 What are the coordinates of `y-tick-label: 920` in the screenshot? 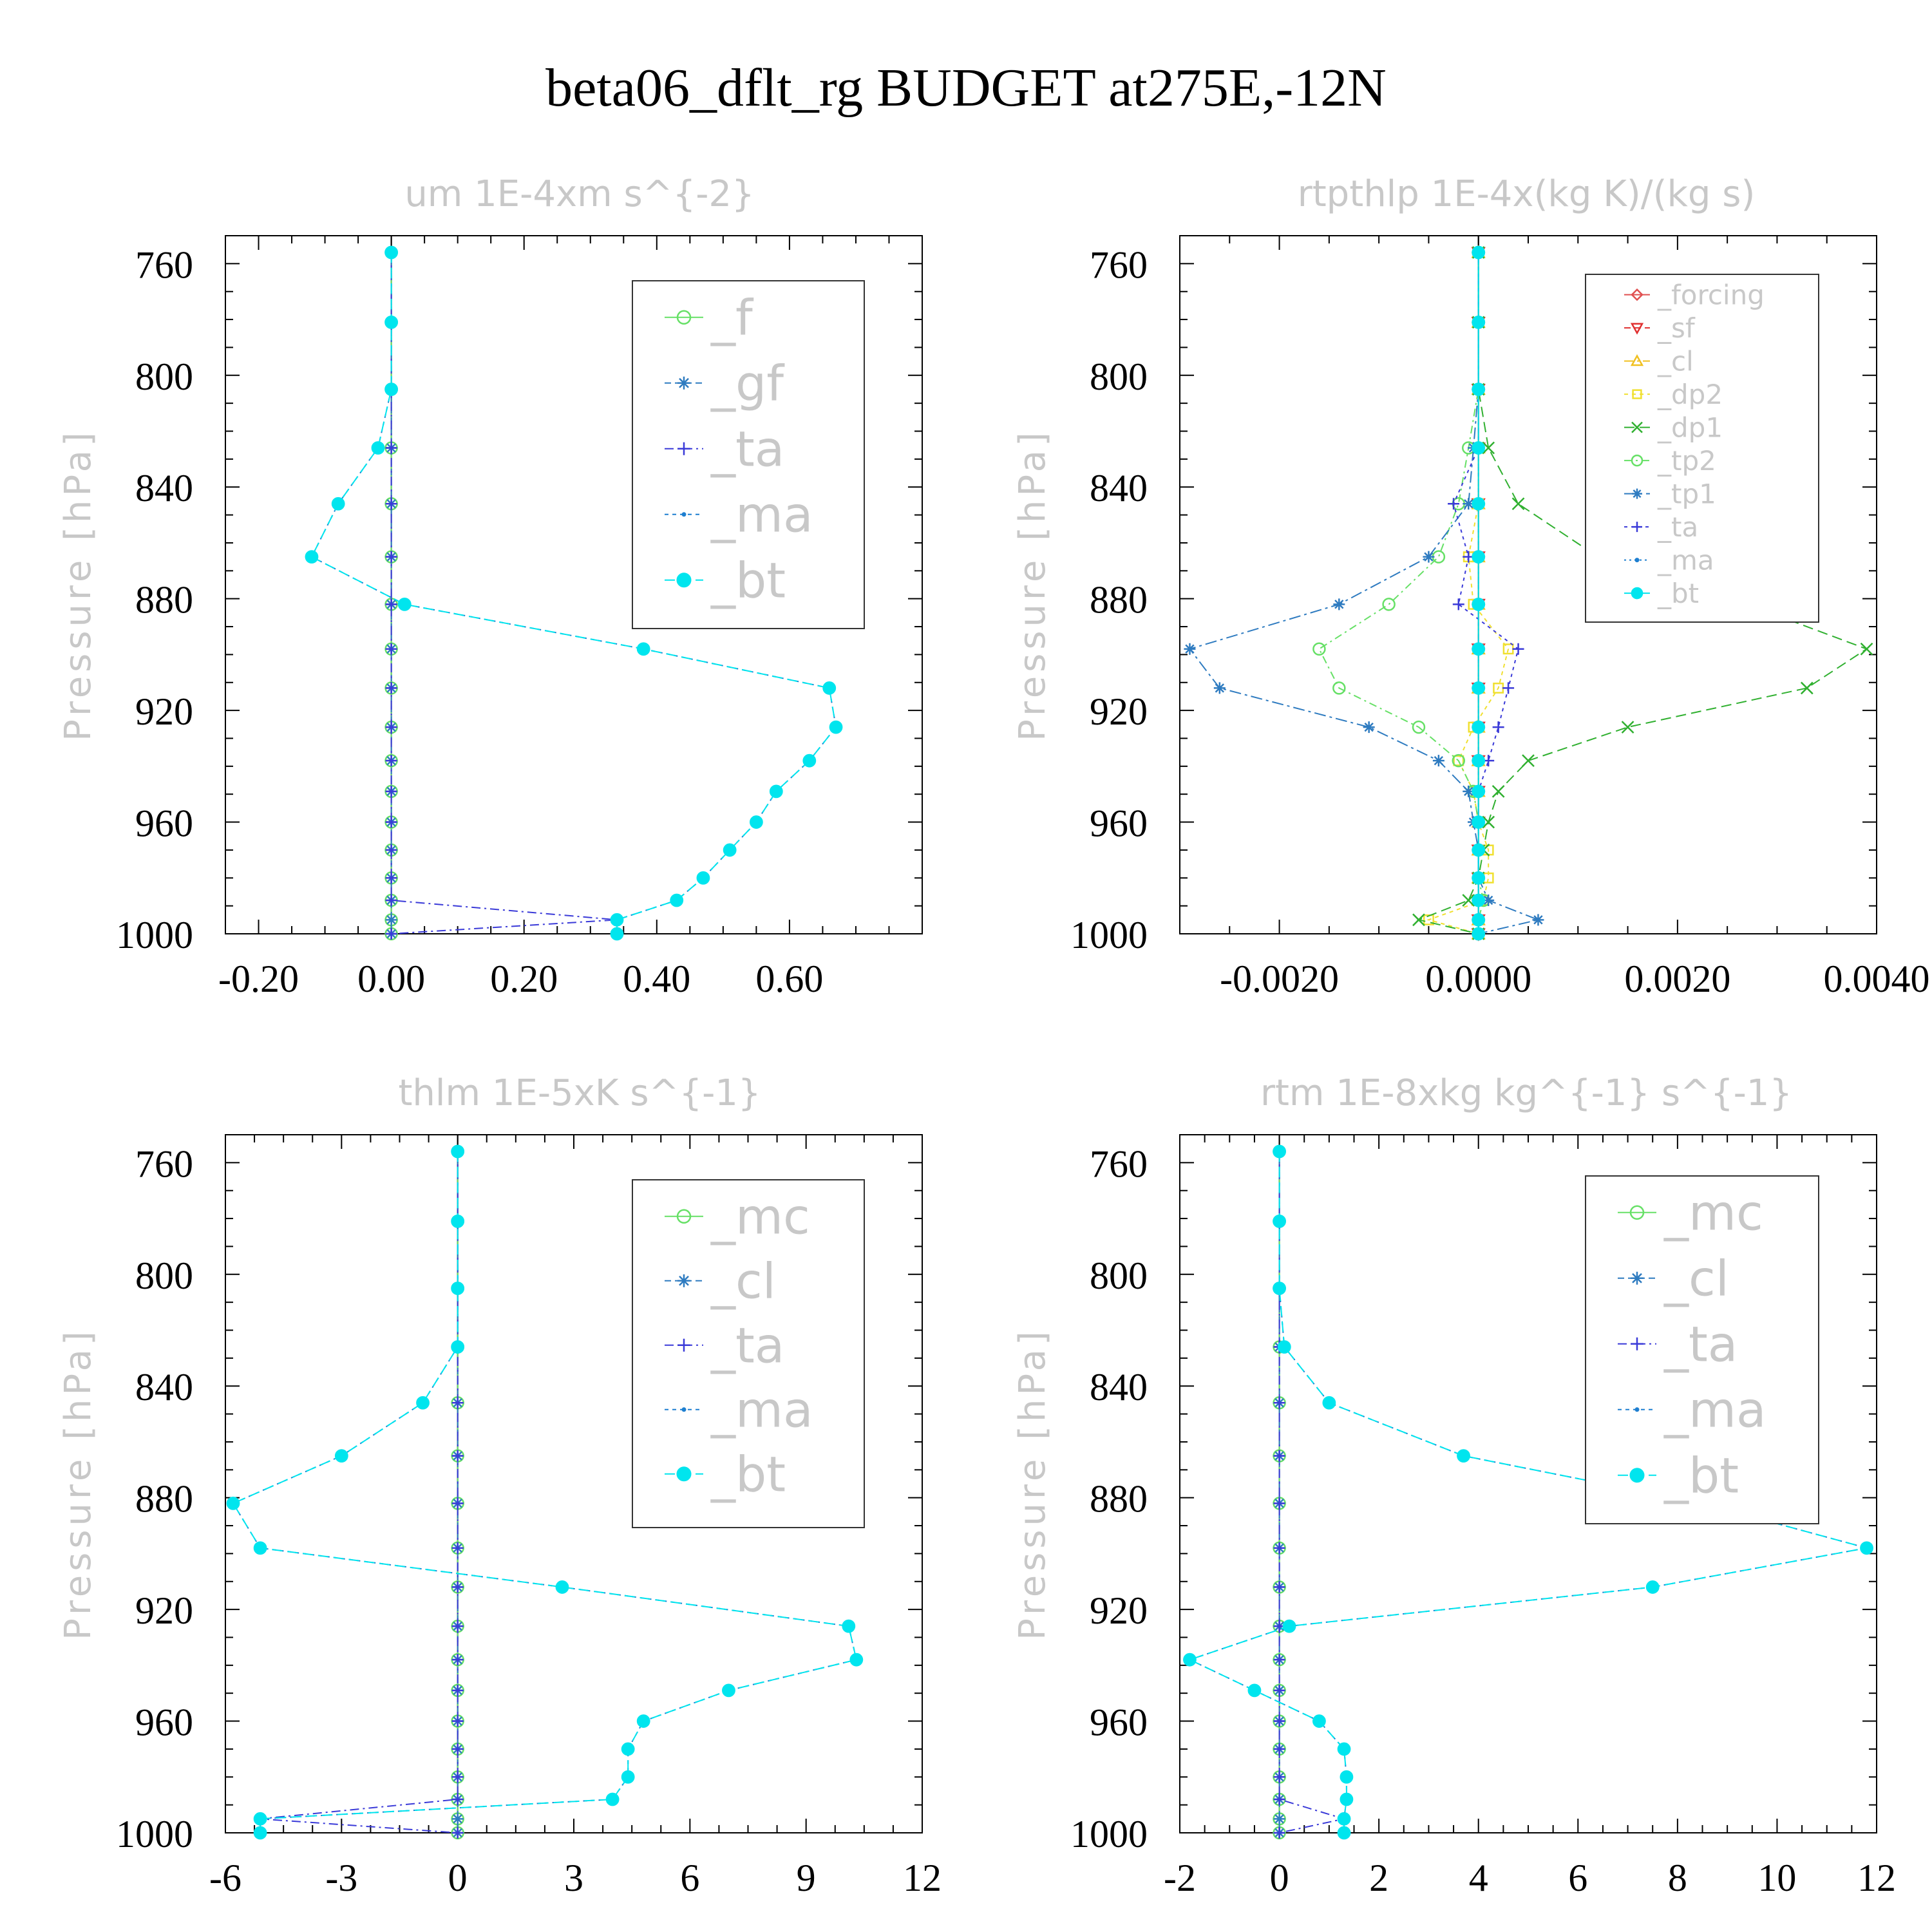 It's located at (164, 712).